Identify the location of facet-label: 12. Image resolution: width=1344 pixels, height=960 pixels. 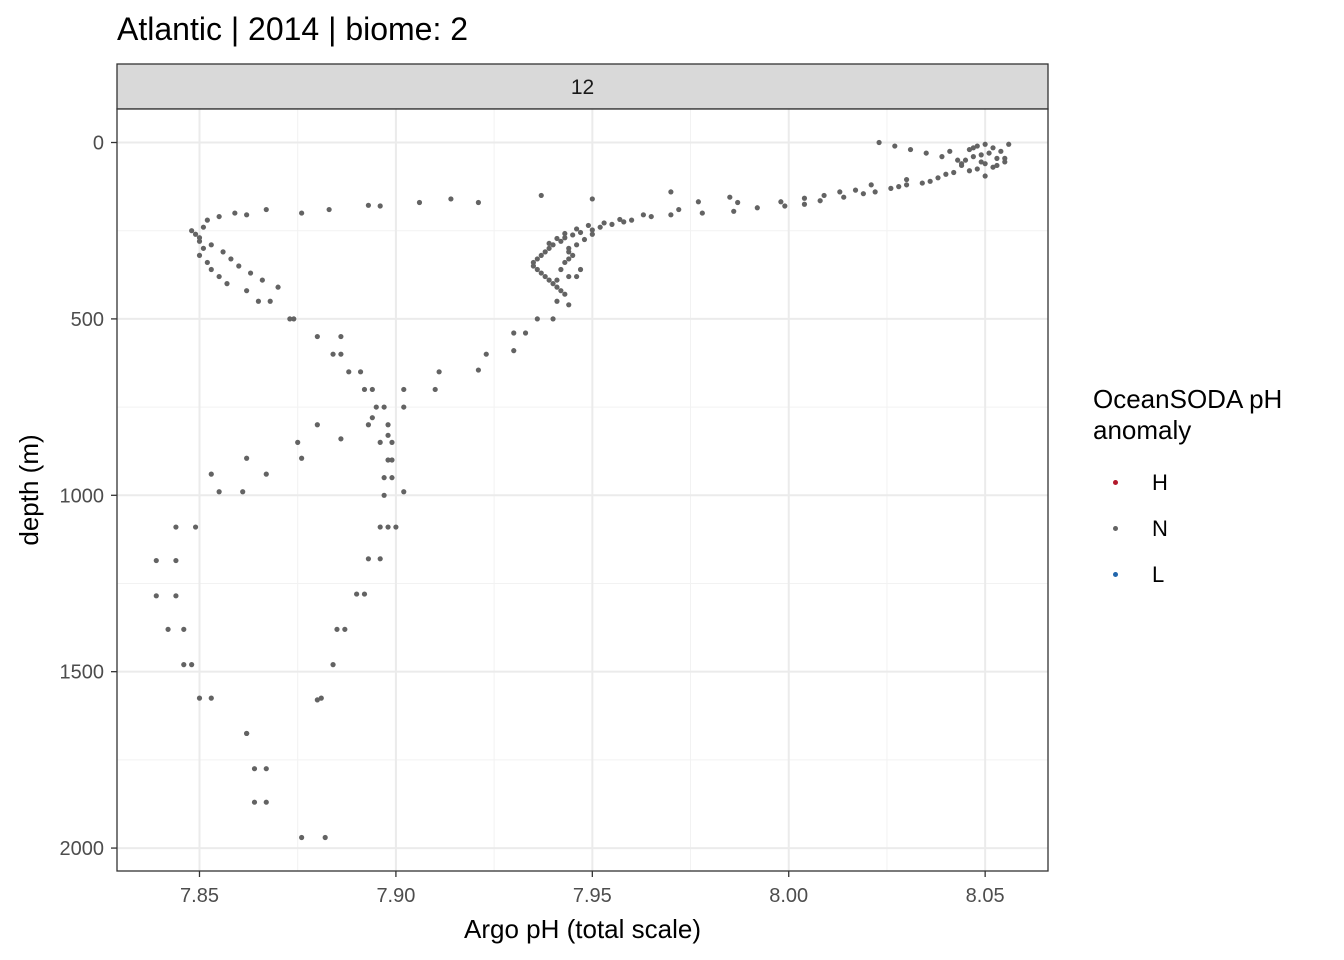
(582, 87).